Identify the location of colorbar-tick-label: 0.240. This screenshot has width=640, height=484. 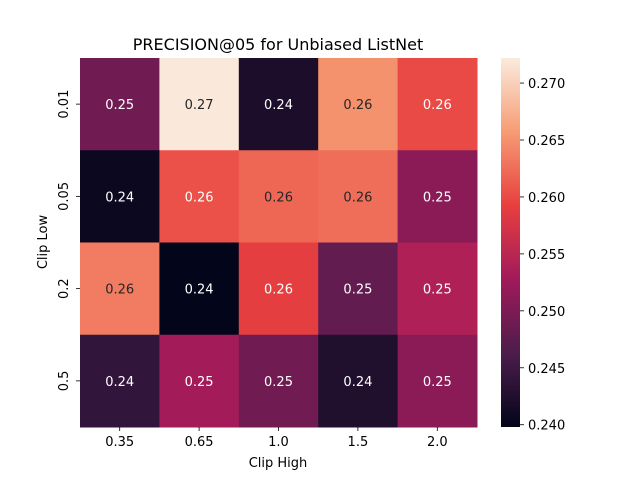
(546, 426).